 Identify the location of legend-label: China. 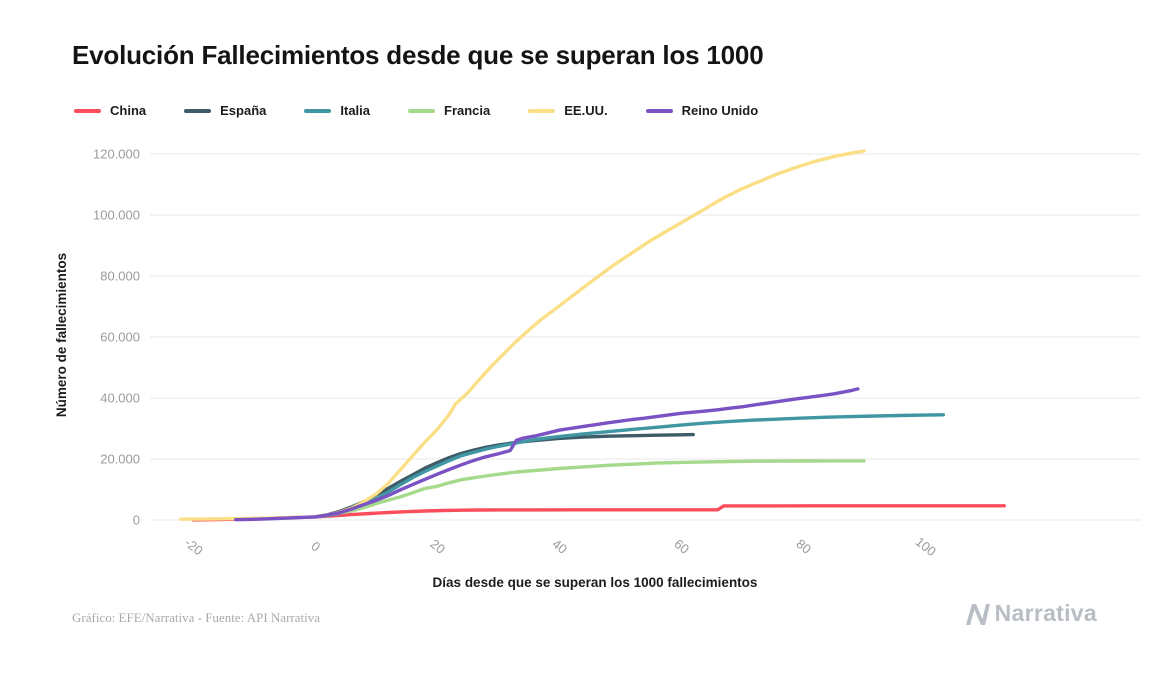
(128, 110).